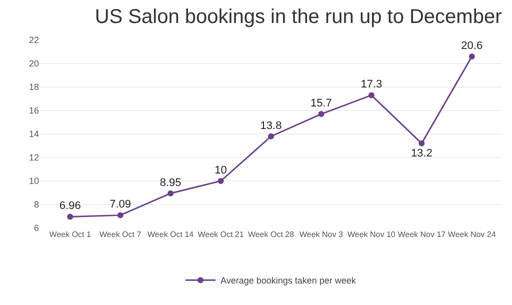  What do you see at coordinates (271, 126) in the screenshot?
I see `data-label: 13.8` at bounding box center [271, 126].